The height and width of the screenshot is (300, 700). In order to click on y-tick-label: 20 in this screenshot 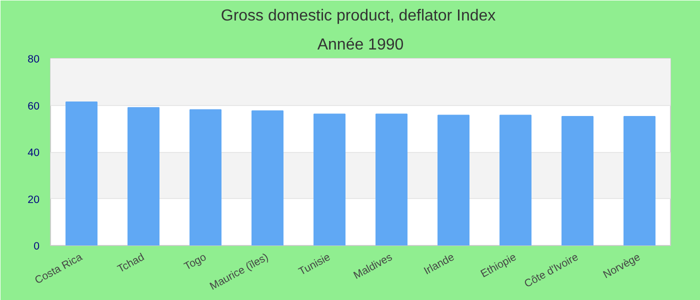, I will do `click(34, 200)`.